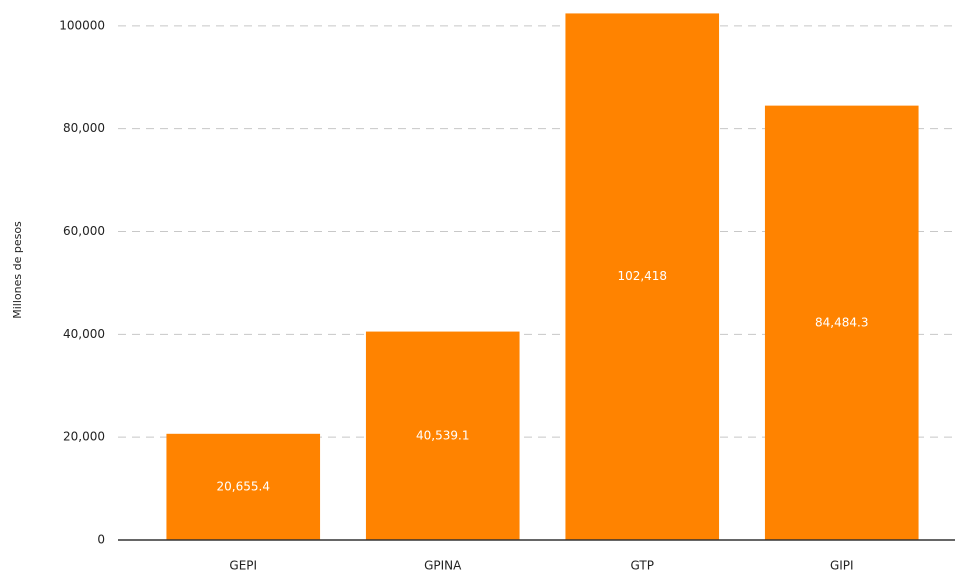  What do you see at coordinates (84, 231) in the screenshot?
I see `y-tick-label: 60,000` at bounding box center [84, 231].